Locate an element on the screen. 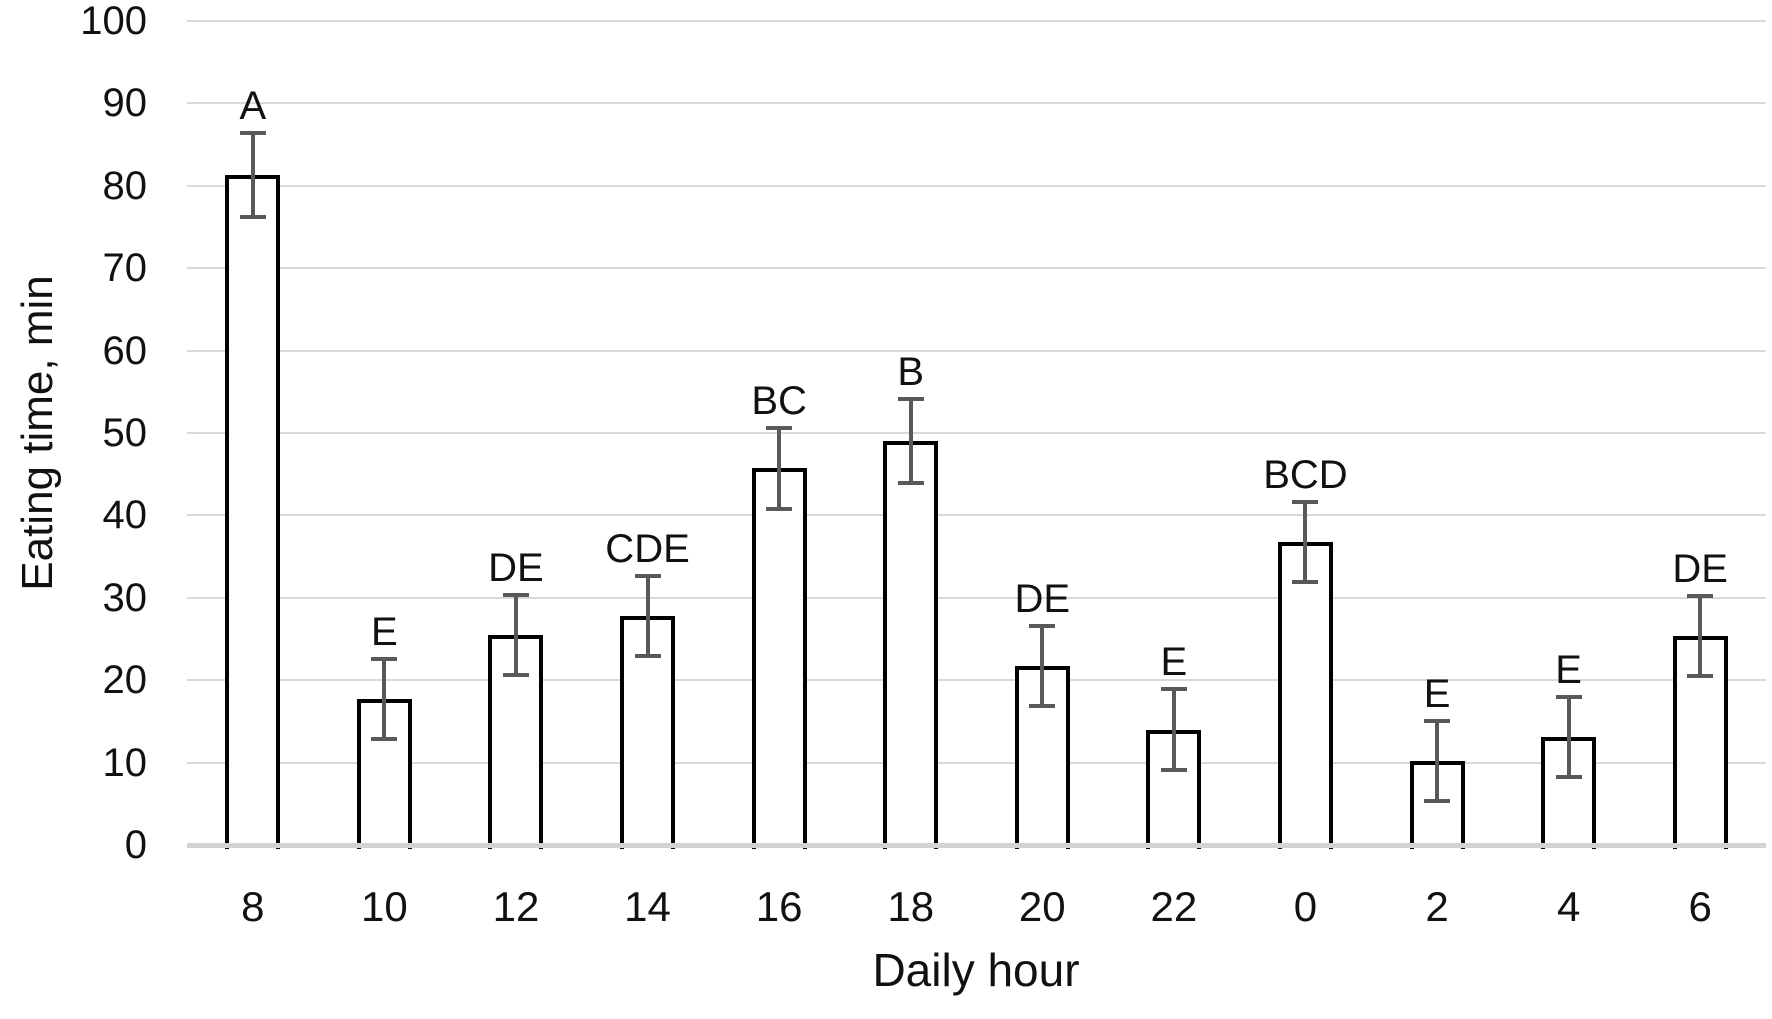  sig-letter-18: B is located at coordinates (911, 372).